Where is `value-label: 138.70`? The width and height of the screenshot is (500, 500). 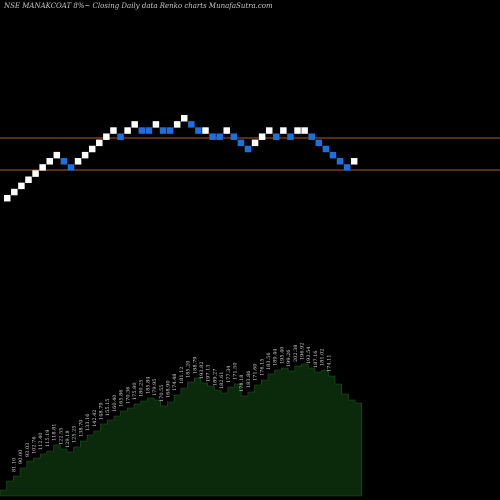
value-label: 138.70 is located at coordinates (81, 429).